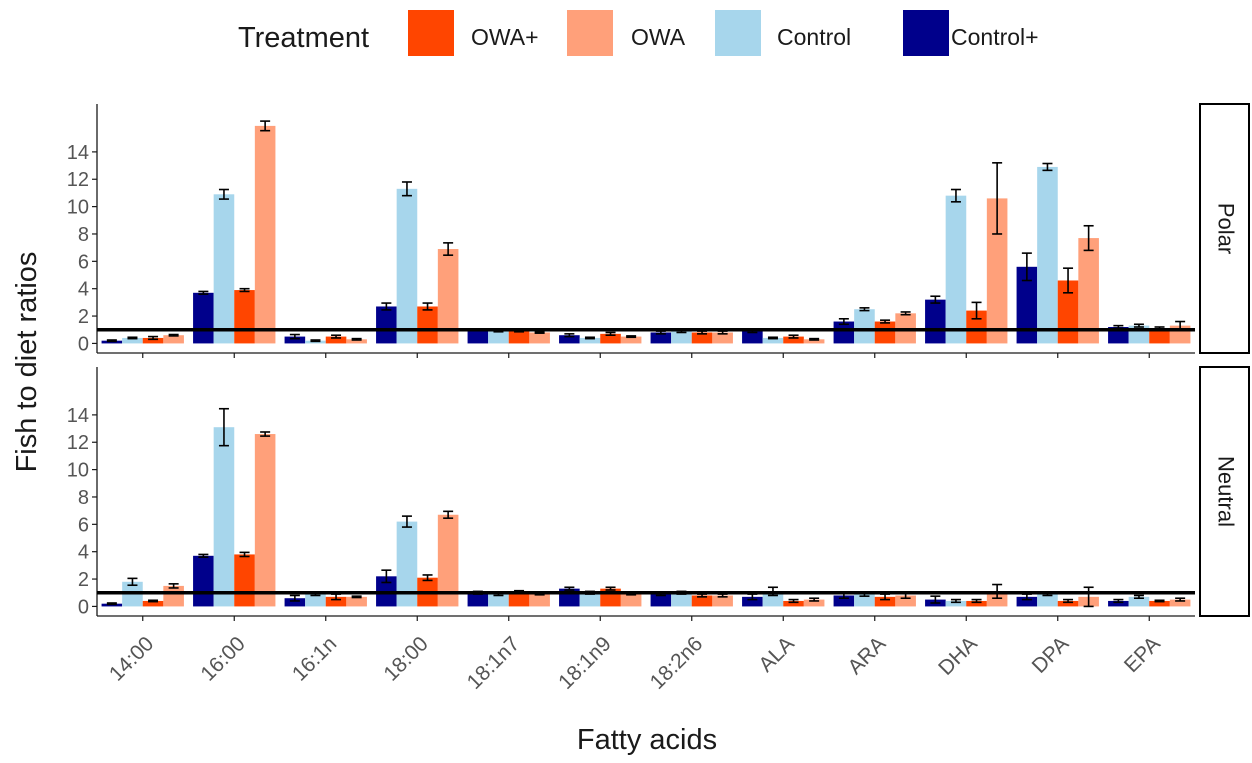  Describe the element at coordinates (677, 663) in the screenshot. I see `x-tick-label: 18:2n6` at that location.